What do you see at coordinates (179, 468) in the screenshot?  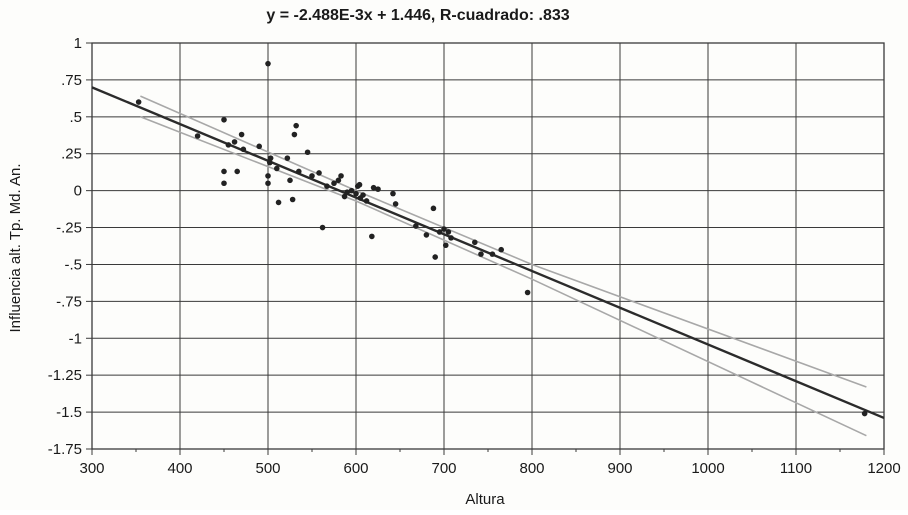 I see `x-tick-label: 400` at bounding box center [179, 468].